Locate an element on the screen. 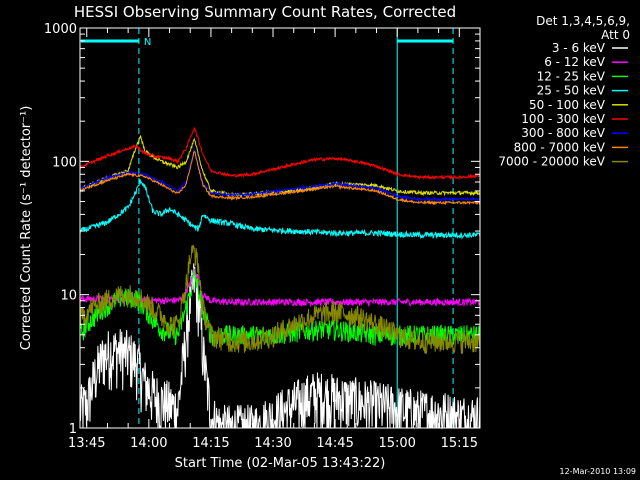 The image size is (640, 480). legend-entry-label: 7000 - 20000 keV is located at coordinates (551, 162).